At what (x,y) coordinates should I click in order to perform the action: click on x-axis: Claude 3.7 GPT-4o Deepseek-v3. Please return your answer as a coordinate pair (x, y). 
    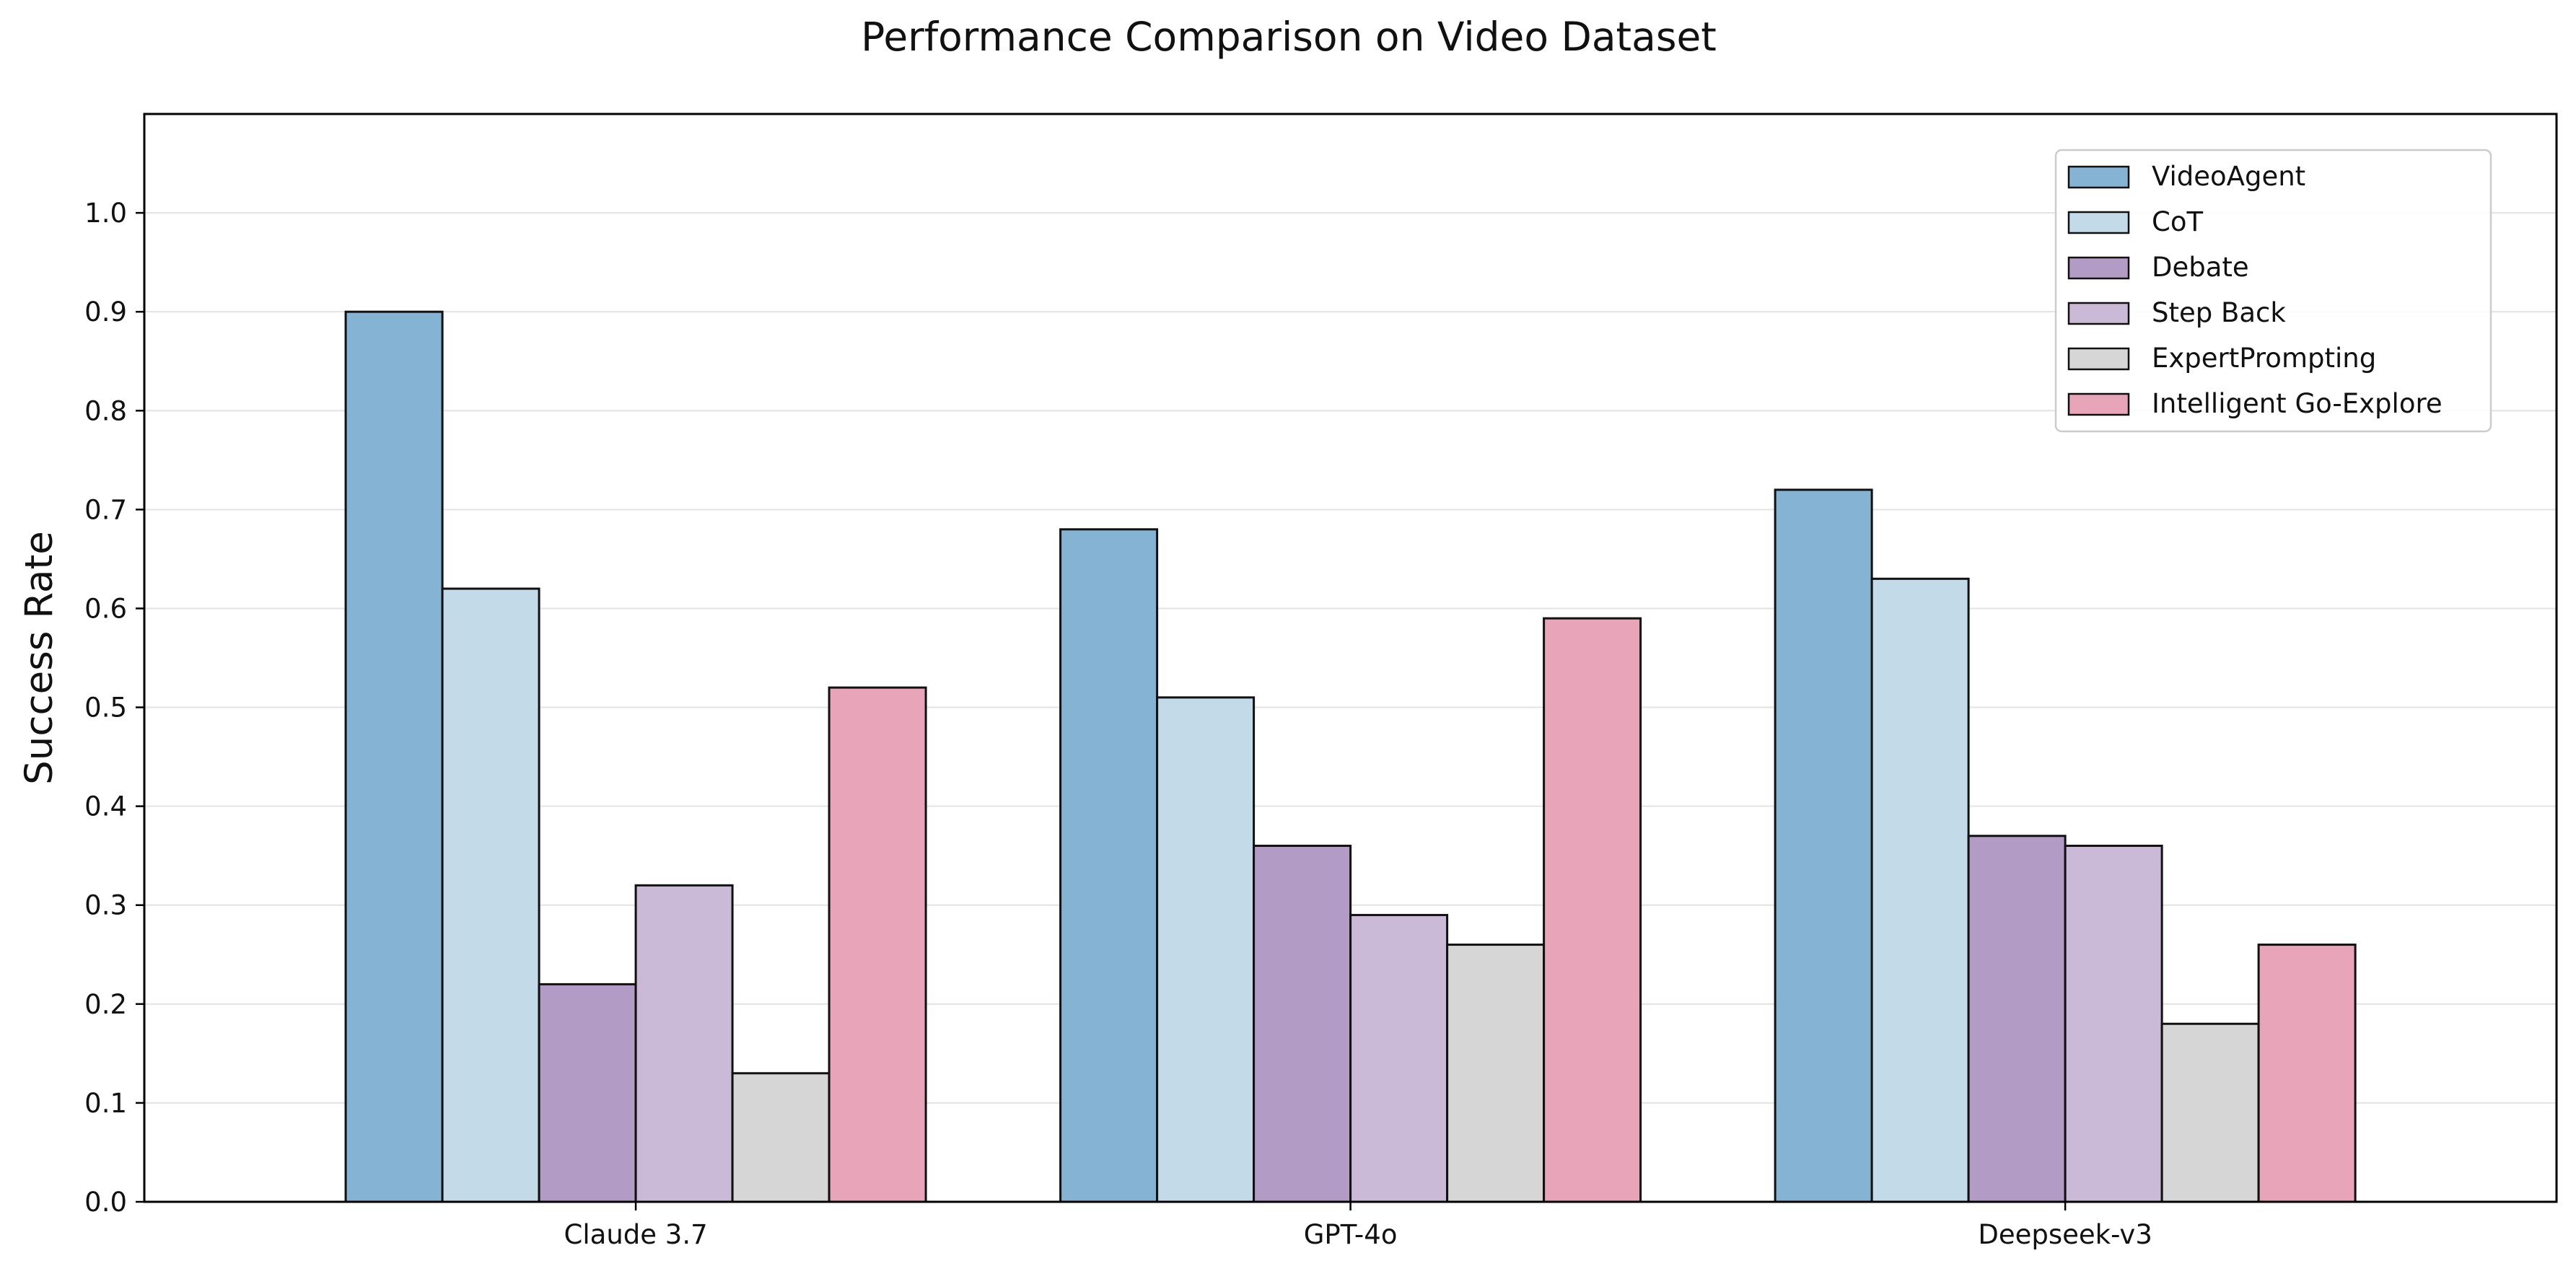
    Looking at the image, I should click on (1358, 1226).